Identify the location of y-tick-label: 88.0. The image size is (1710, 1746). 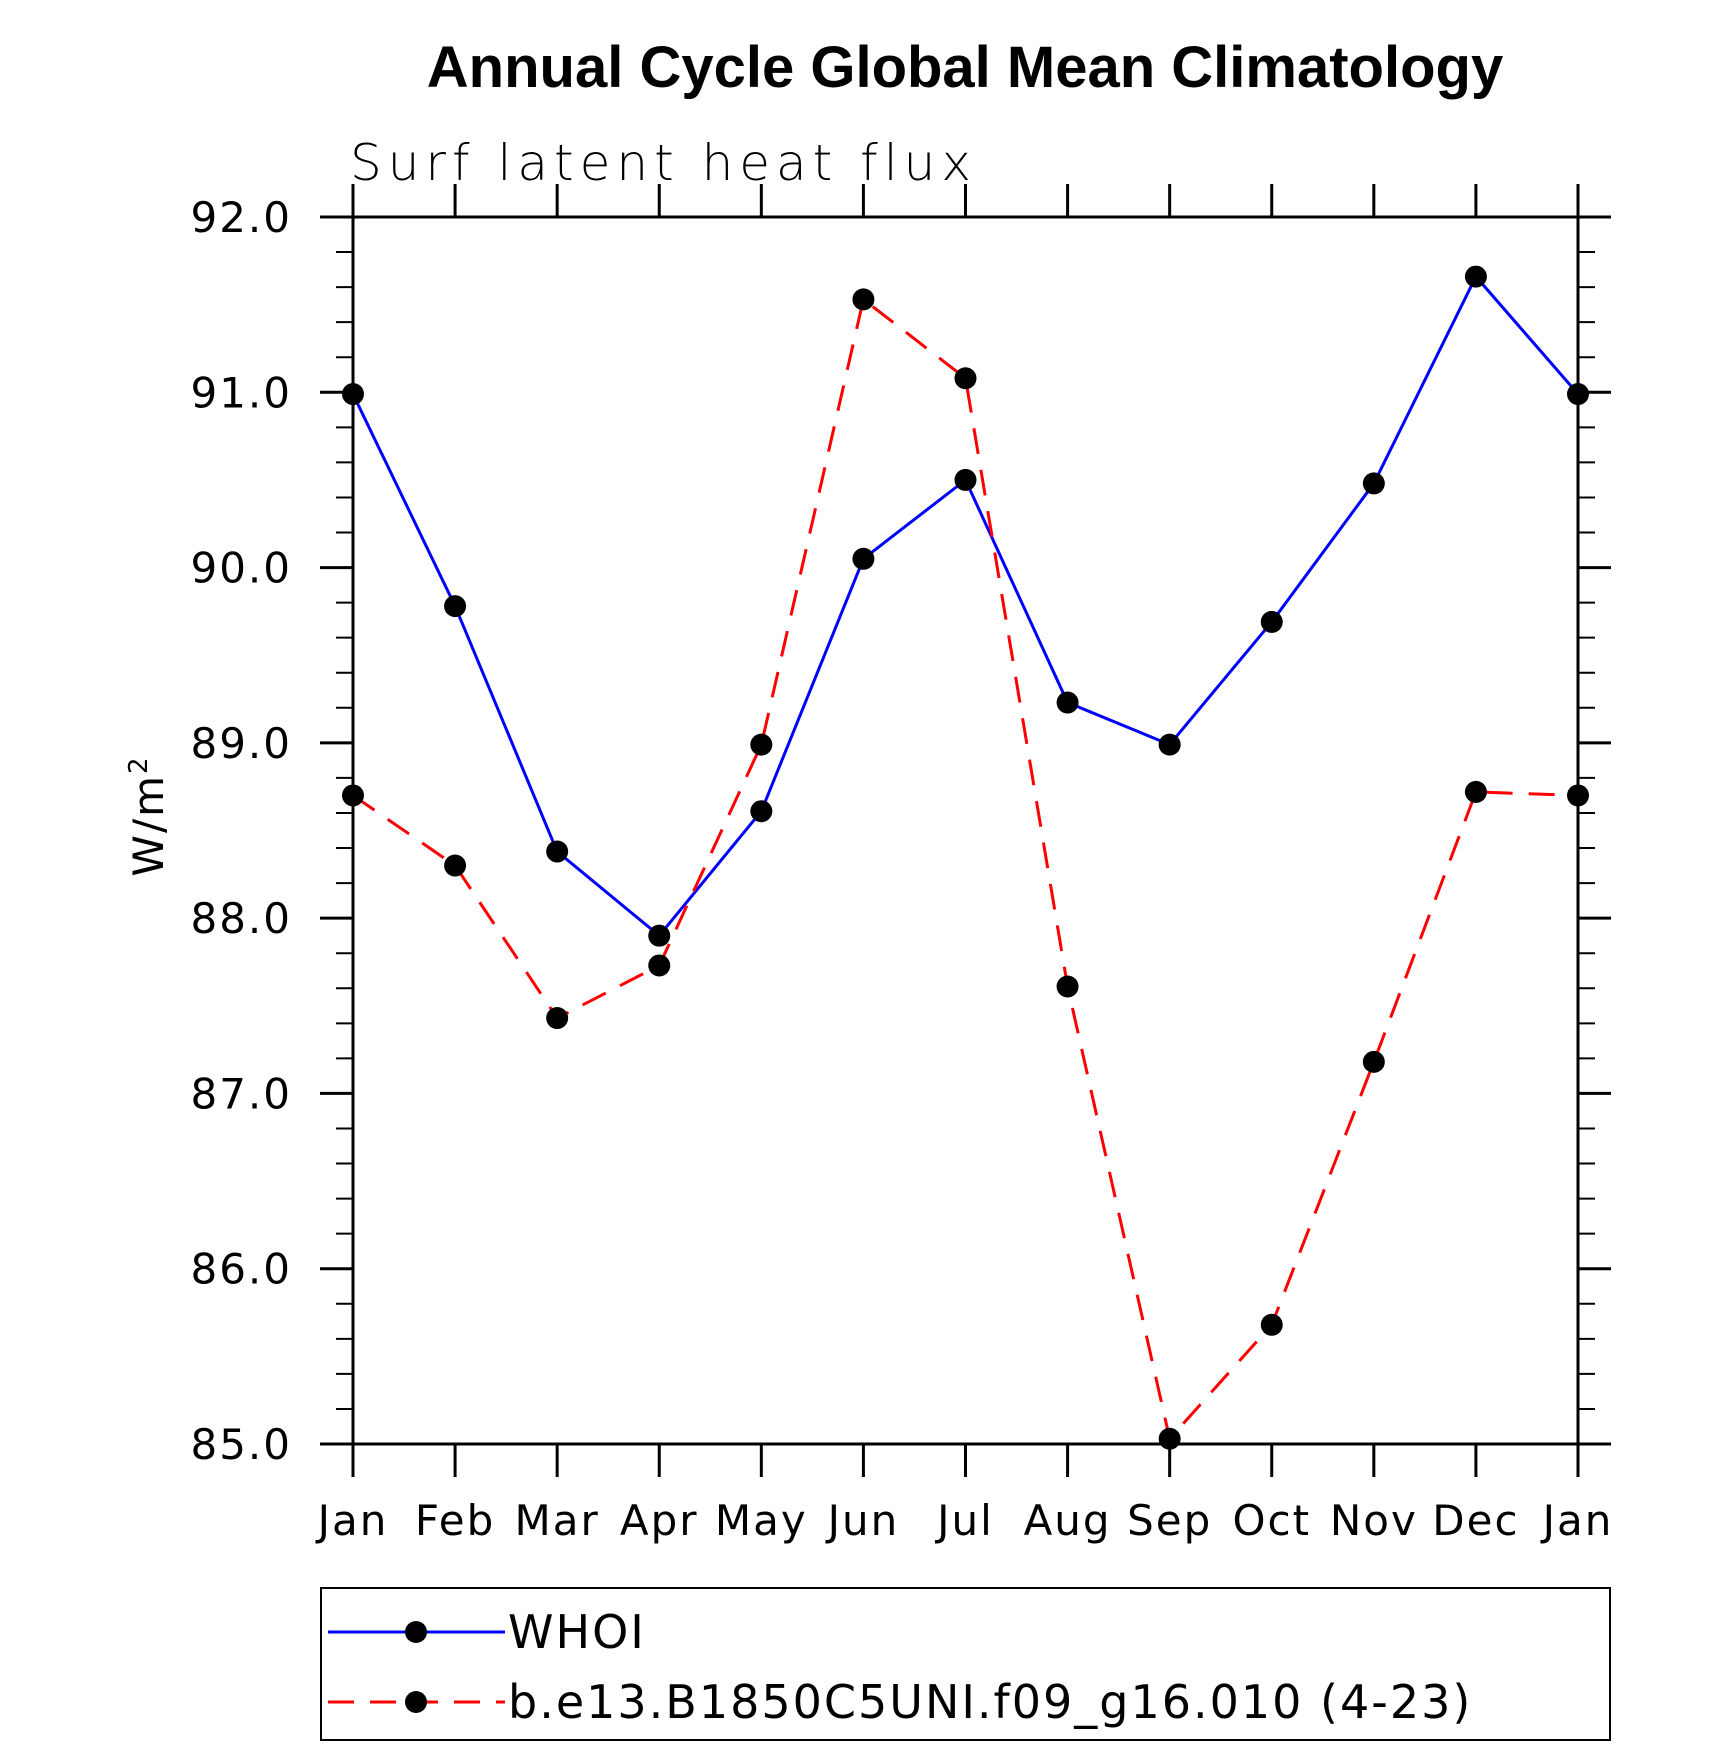
(241, 918).